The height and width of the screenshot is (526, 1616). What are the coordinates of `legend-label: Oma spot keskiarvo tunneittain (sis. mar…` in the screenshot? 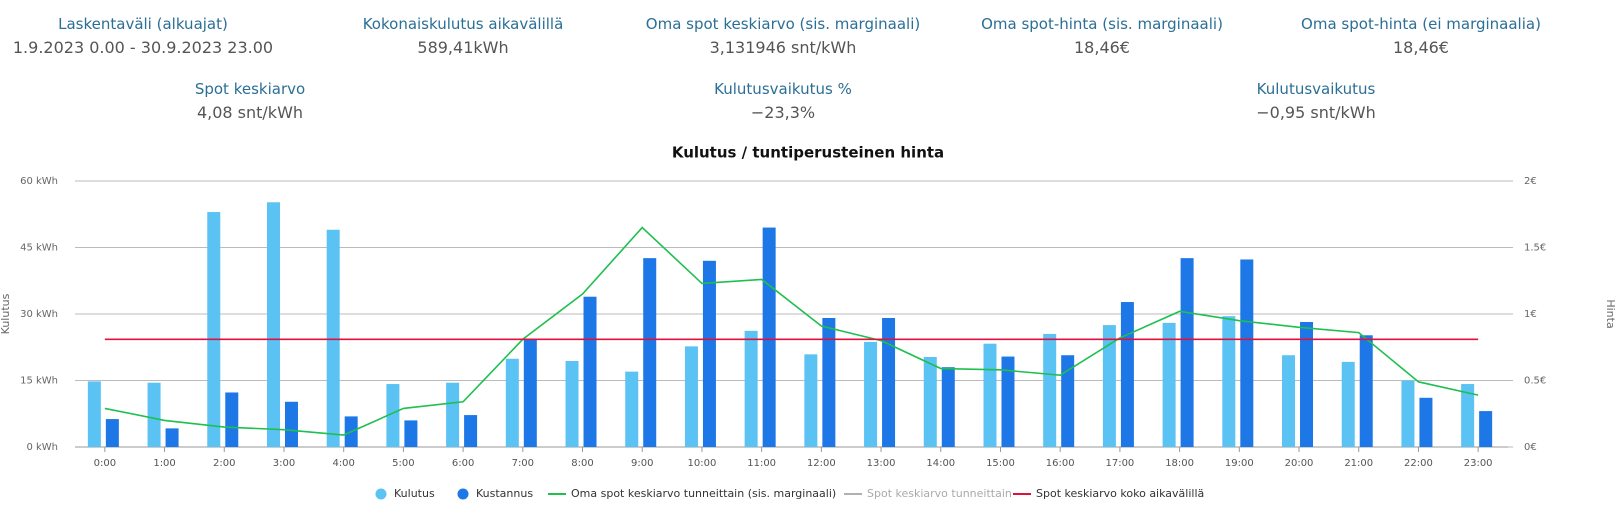 It's located at (703, 493).